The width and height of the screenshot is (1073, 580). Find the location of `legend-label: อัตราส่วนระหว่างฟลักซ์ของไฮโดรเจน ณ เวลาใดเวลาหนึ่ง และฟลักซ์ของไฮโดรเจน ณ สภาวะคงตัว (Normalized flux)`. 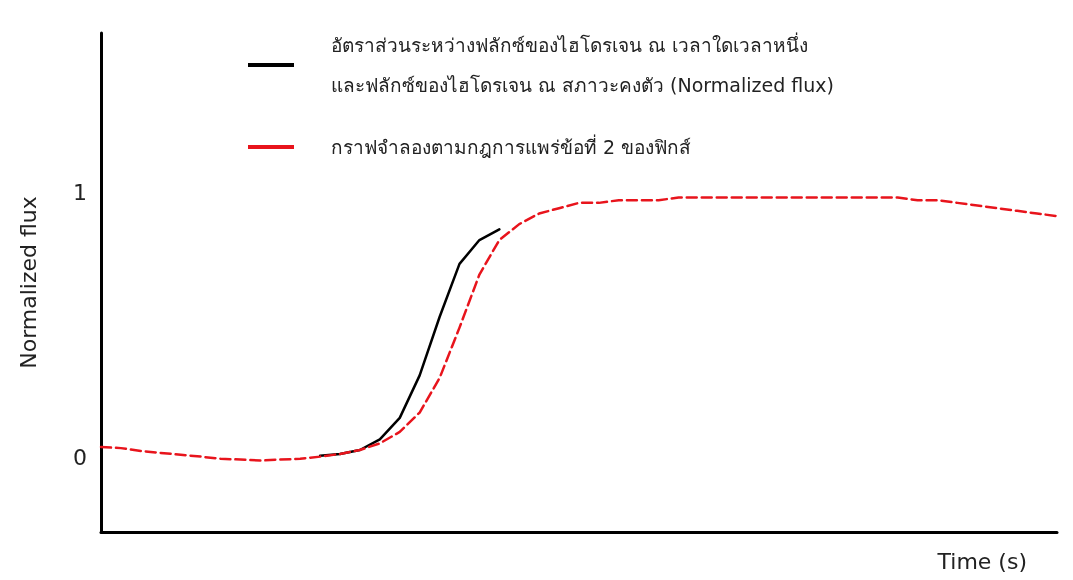

legend-label: อัตราส่วนระหว่างฟลักซ์ของไฮโดรเจน ณ เวลาใดเวลาหนึ่ง และฟลักซ์ของไฮโดรเจน ณ สภาวะคงตัว (Normalized flux) is located at coordinates (582, 64).